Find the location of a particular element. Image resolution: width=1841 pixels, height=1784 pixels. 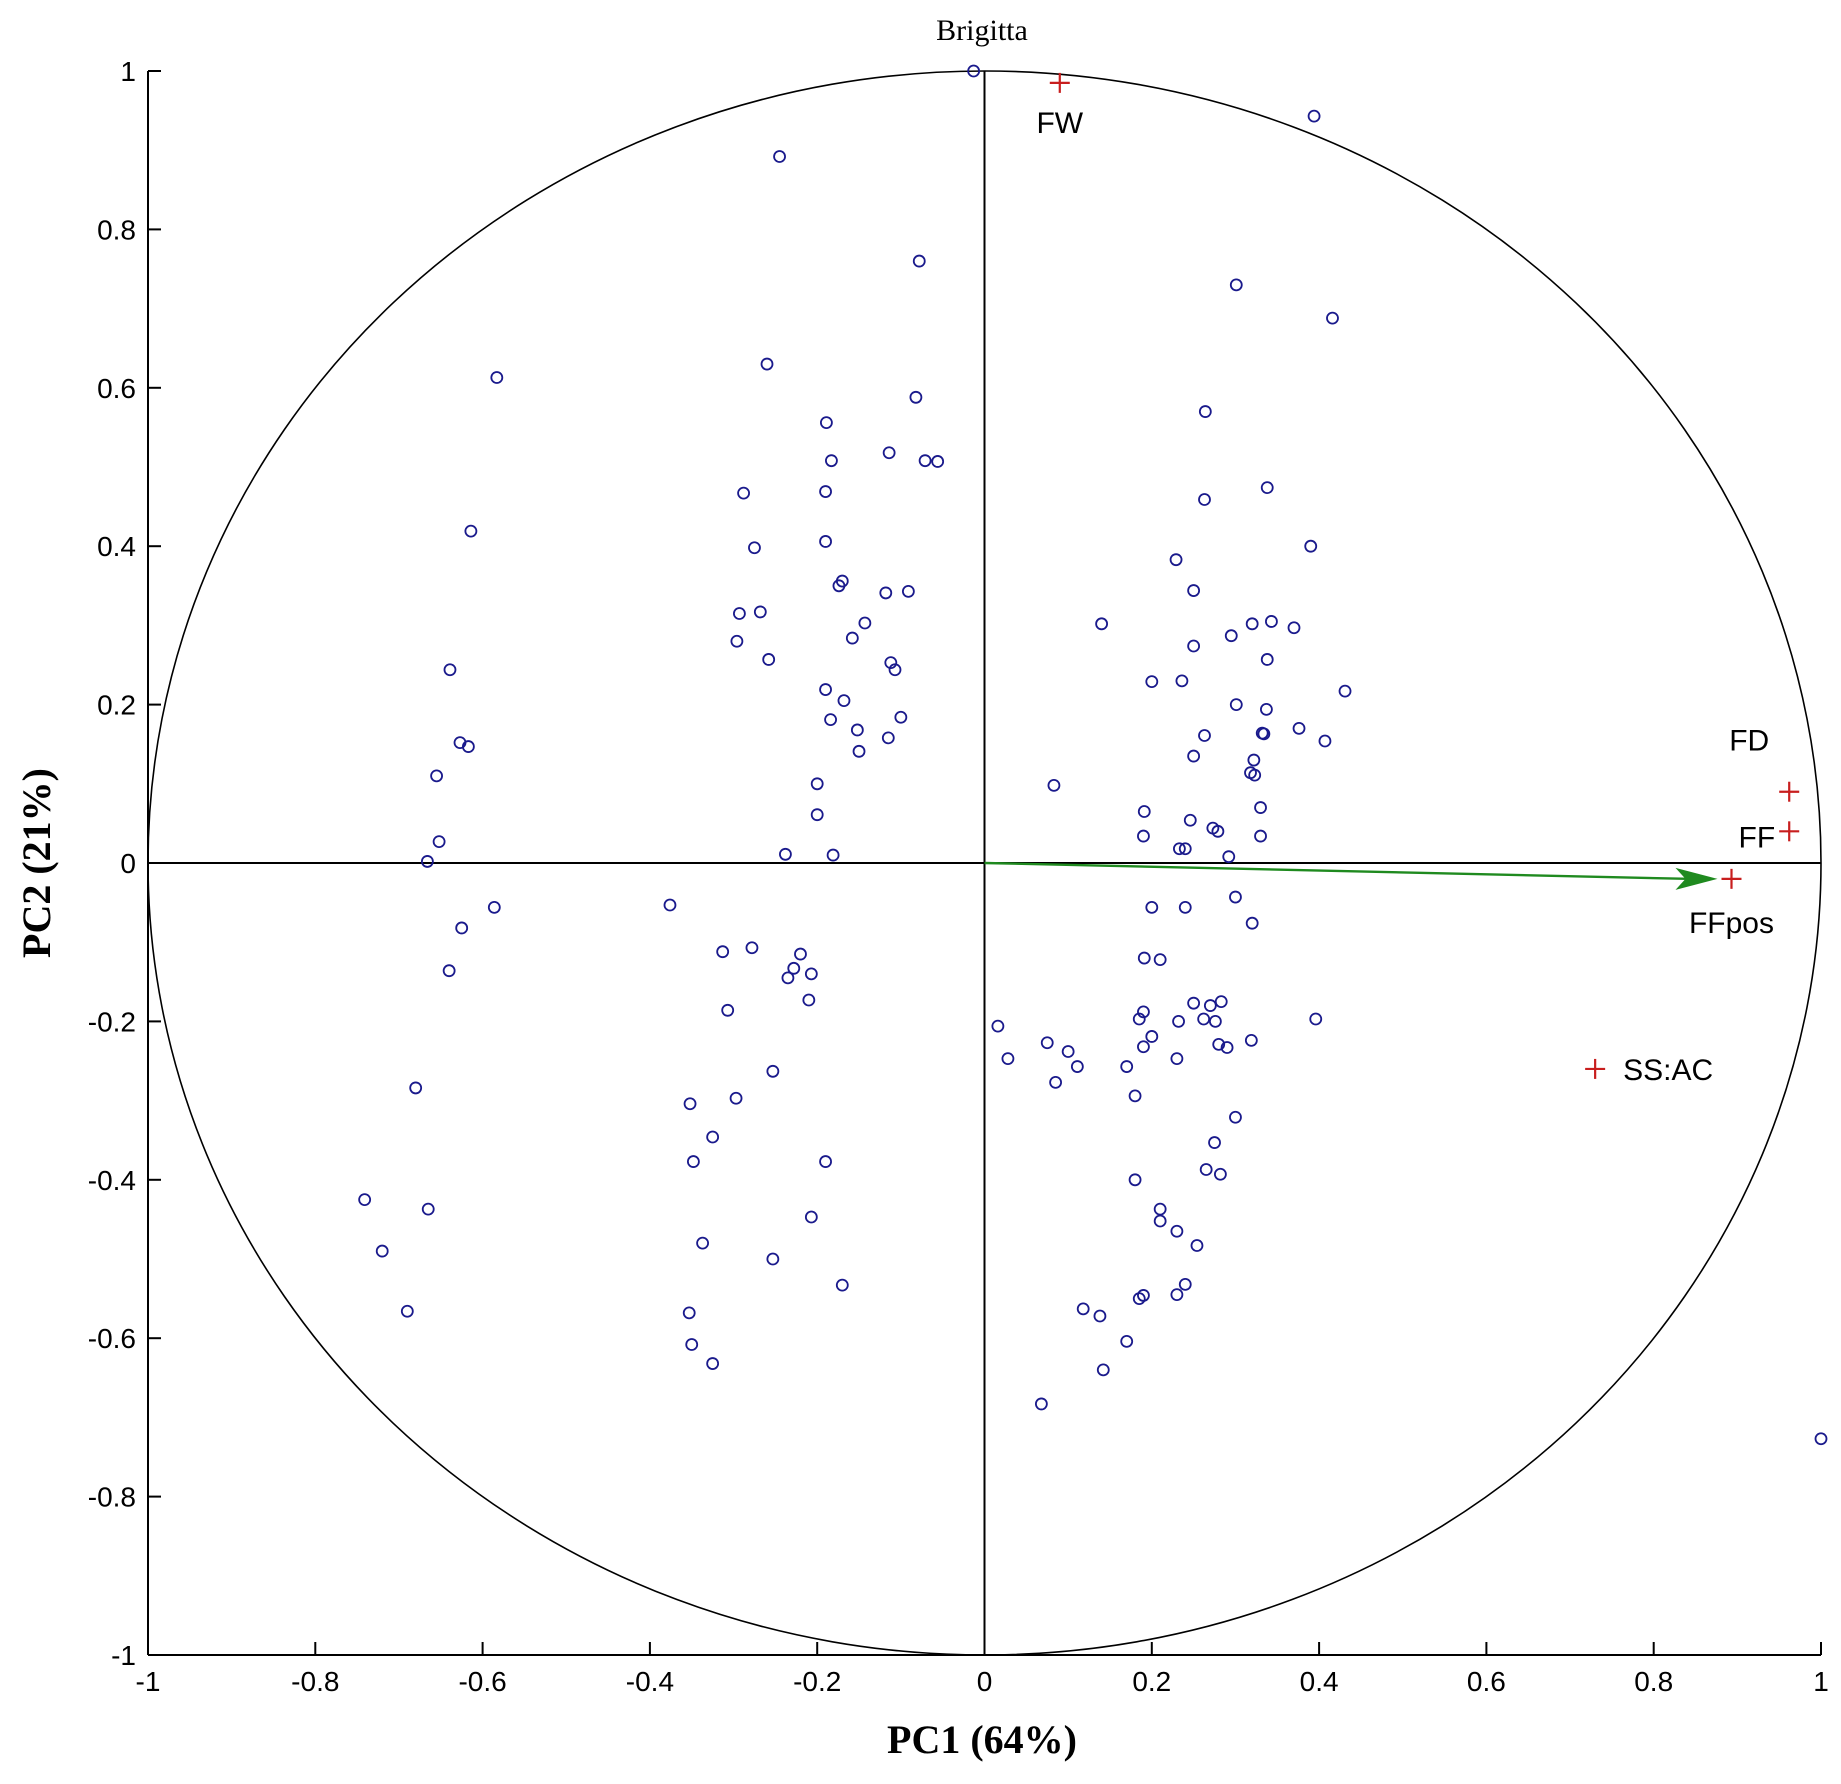

x-tick-label: 0.2 is located at coordinates (1151, 1681).